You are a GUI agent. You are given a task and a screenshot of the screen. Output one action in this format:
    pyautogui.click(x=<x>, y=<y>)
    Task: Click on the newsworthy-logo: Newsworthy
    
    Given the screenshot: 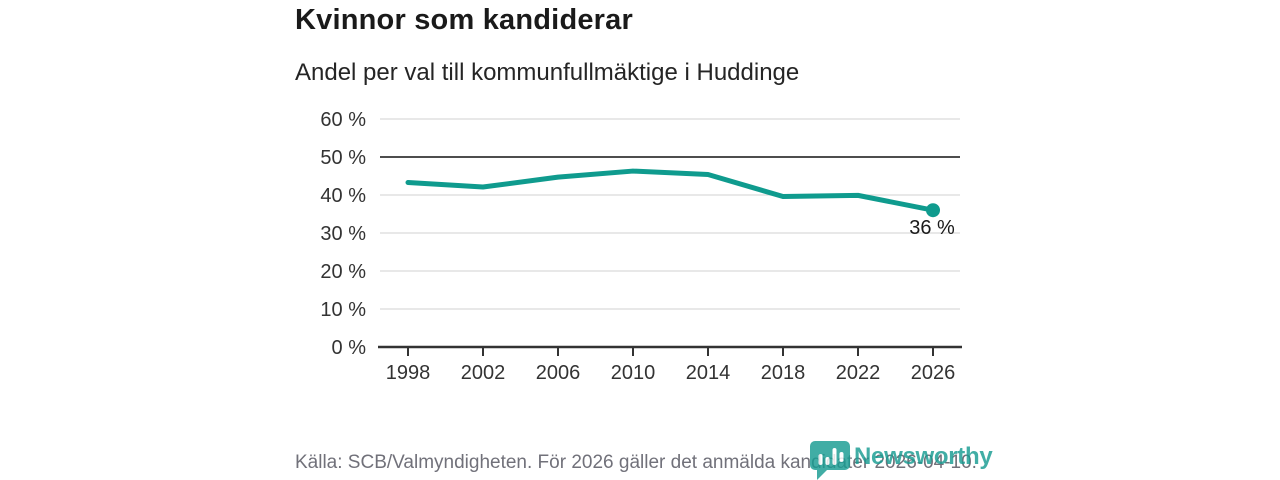 What is the action you would take?
    pyautogui.click(x=901, y=460)
    